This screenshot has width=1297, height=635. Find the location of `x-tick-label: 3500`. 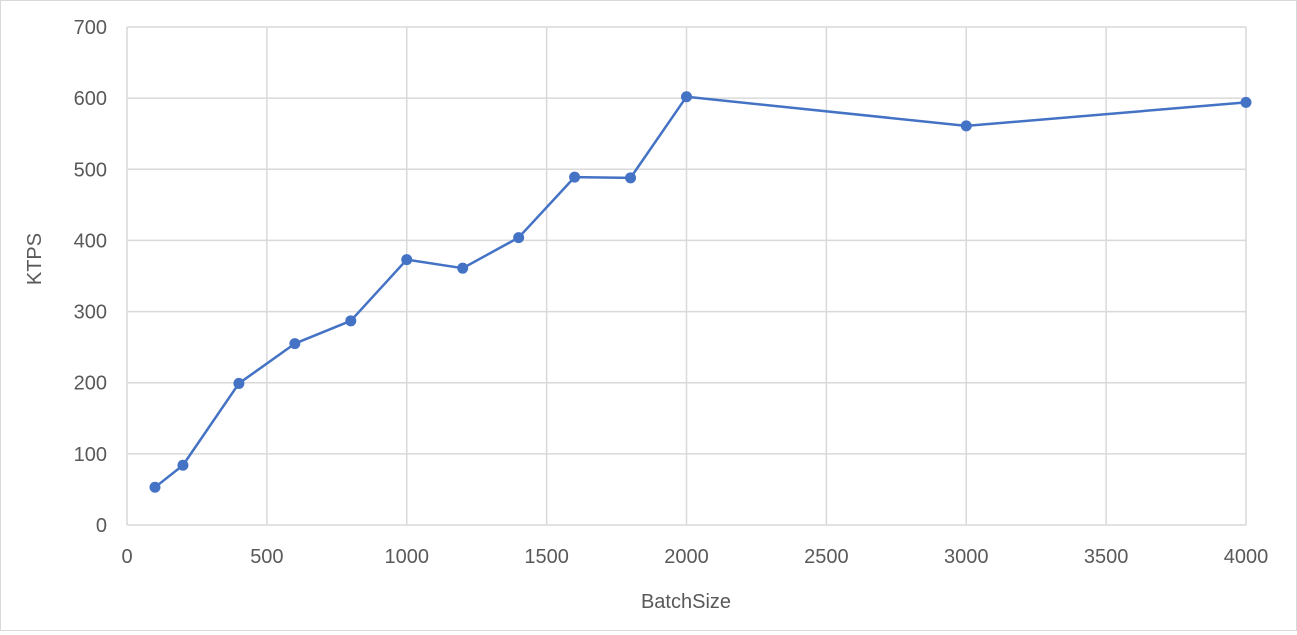

x-tick-label: 3500 is located at coordinates (1106, 557).